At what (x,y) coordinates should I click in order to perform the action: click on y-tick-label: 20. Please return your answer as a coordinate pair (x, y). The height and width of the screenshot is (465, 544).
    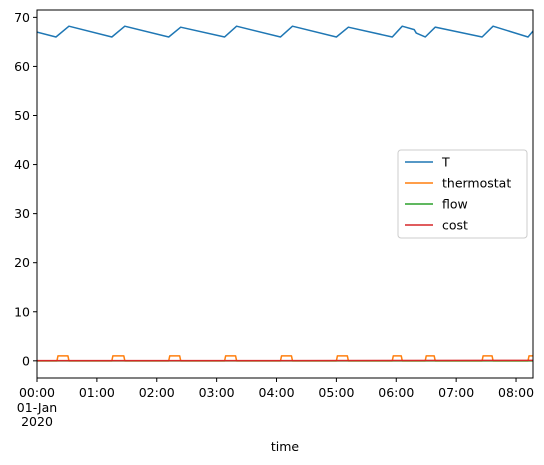
    Looking at the image, I should click on (22, 262).